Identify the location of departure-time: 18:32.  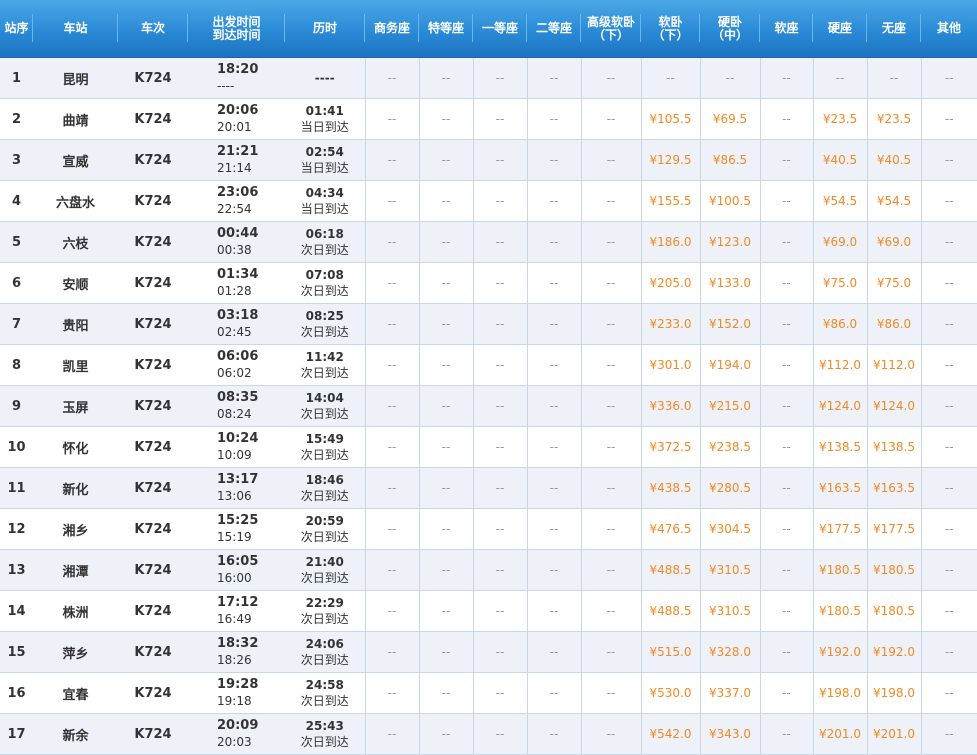
(238, 643).